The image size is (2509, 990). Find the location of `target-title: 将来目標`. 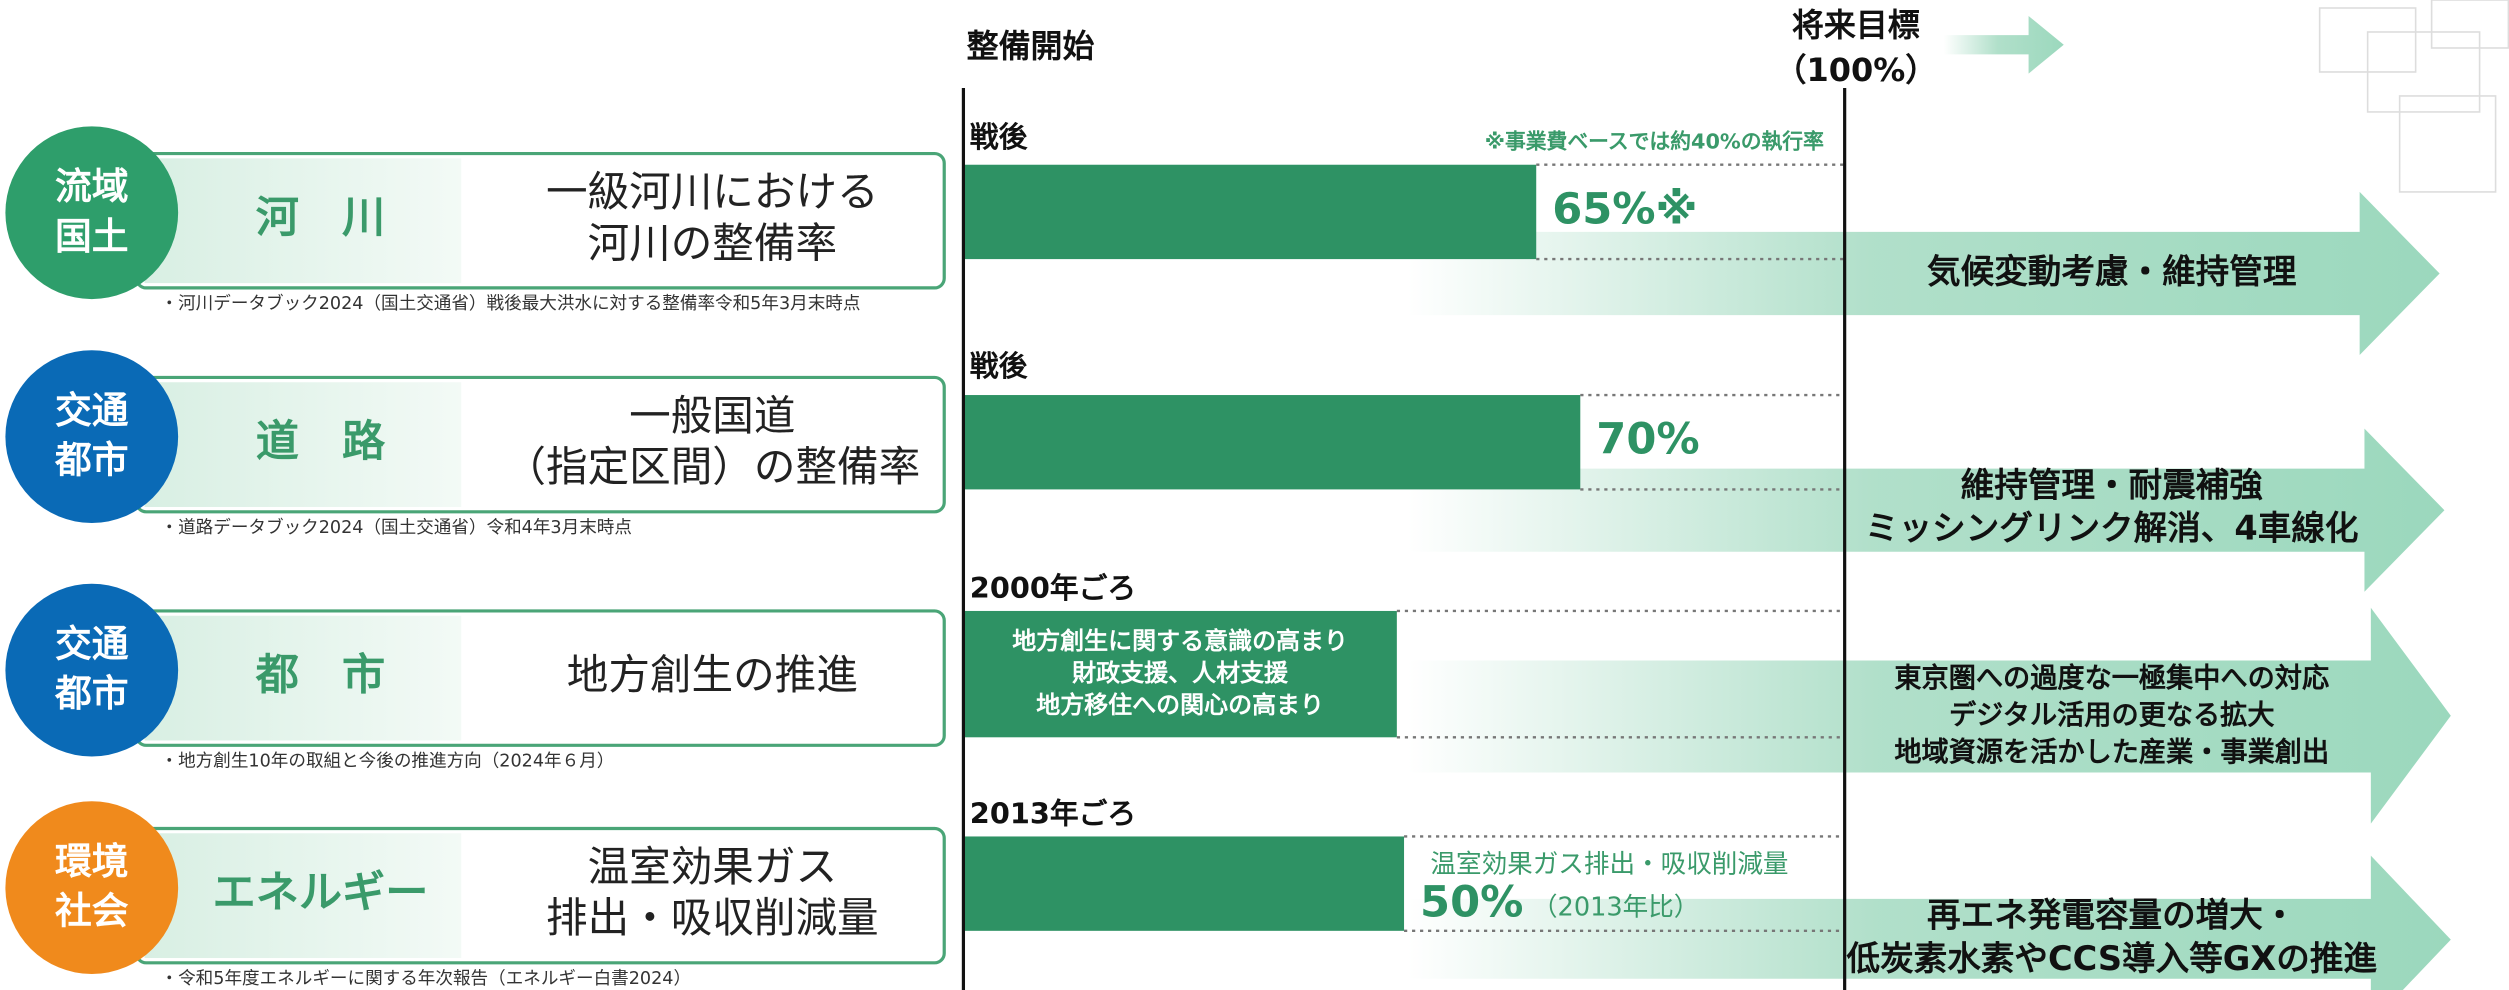

target-title: 将来目標 is located at coordinates (1856, 25).